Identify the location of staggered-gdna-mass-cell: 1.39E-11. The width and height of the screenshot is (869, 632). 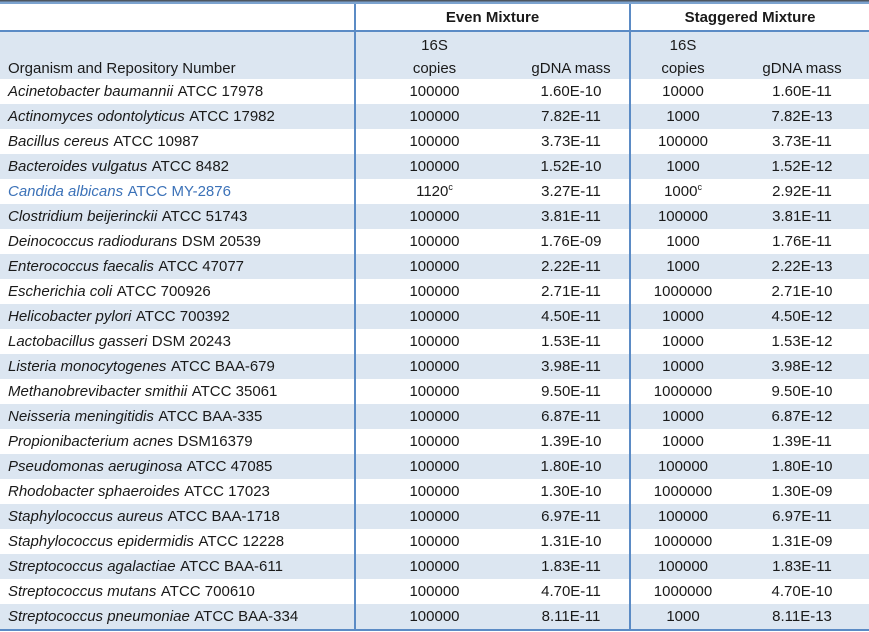
(802, 441).